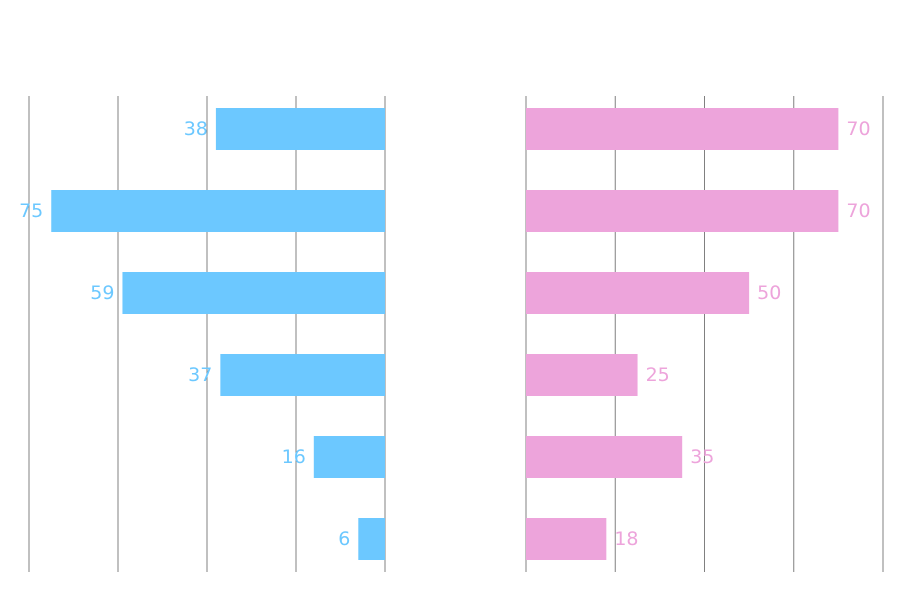  Describe the element at coordinates (102, 293) in the screenshot. I see `left-bar-label: 59` at that location.